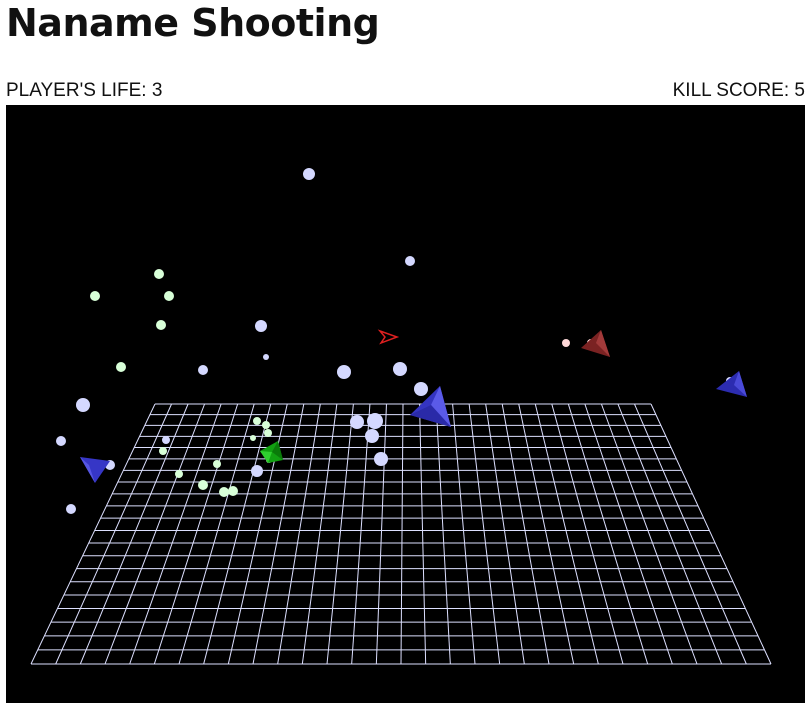 The image size is (807, 707). I want to click on enemy-ship-blue-left, so click(95, 470).